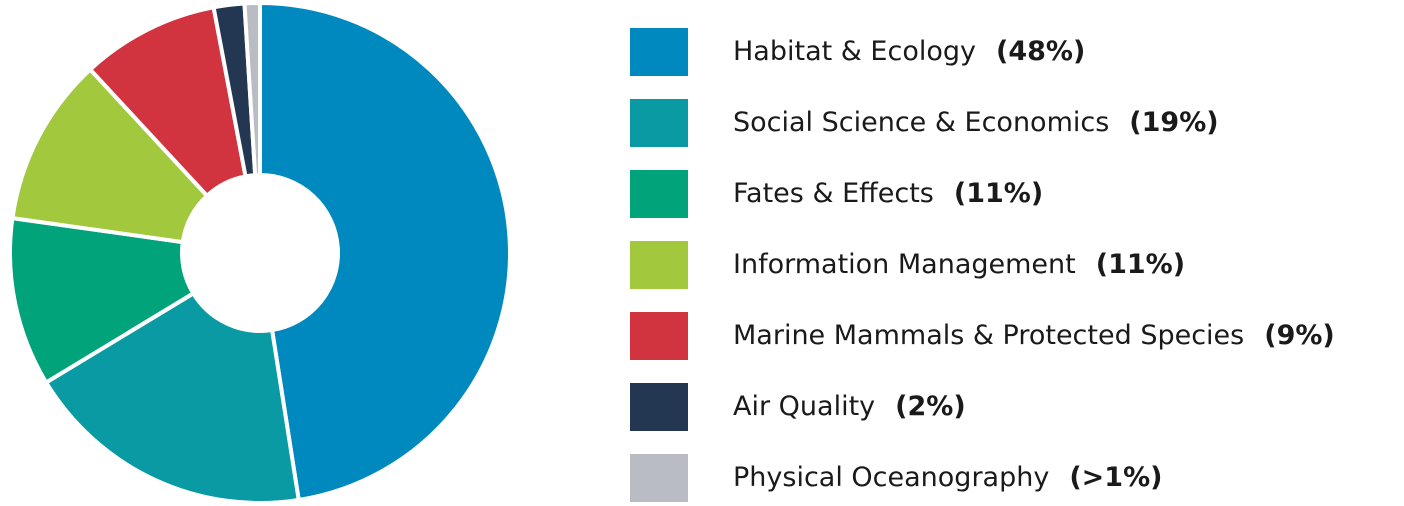  I want to click on legend-label: Social Science & Economics (19%), so click(976, 122).